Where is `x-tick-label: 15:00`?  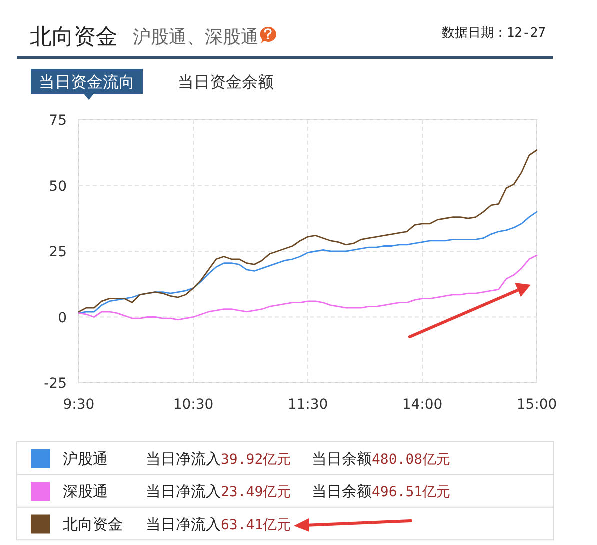 x-tick-label: 15:00 is located at coordinates (537, 405).